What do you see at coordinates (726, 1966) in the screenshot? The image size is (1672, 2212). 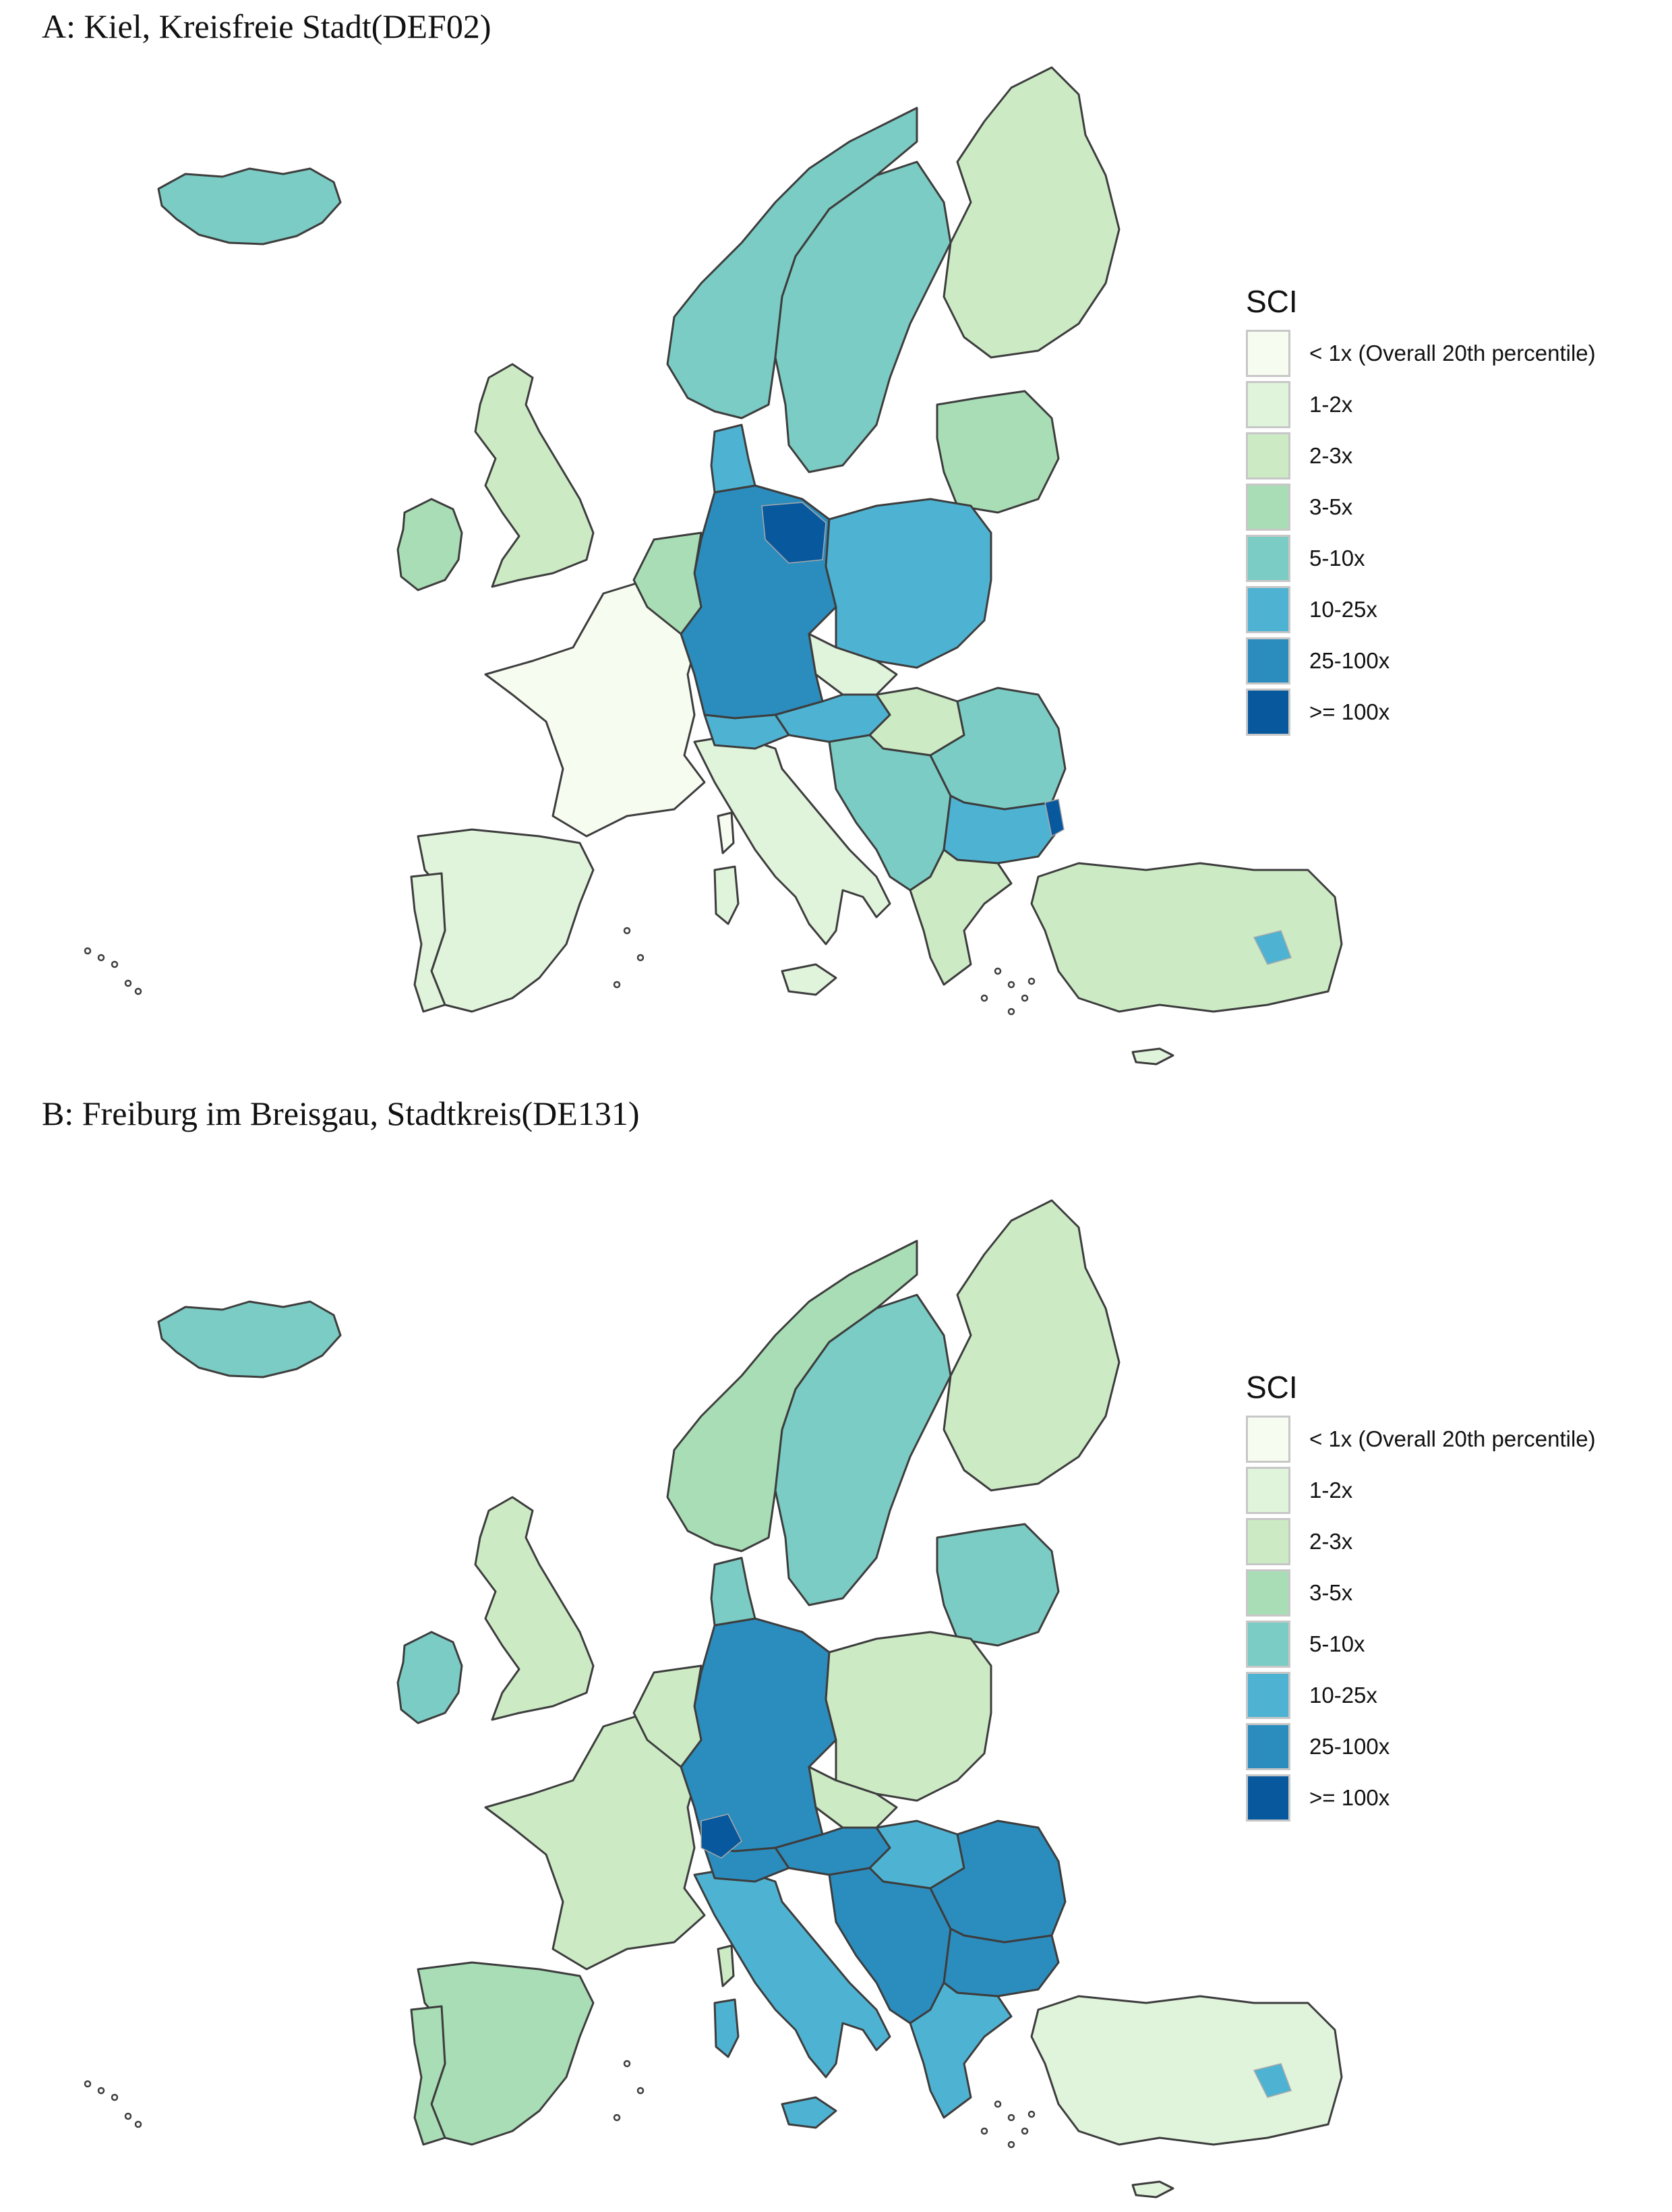 I see `region-corsica` at bounding box center [726, 1966].